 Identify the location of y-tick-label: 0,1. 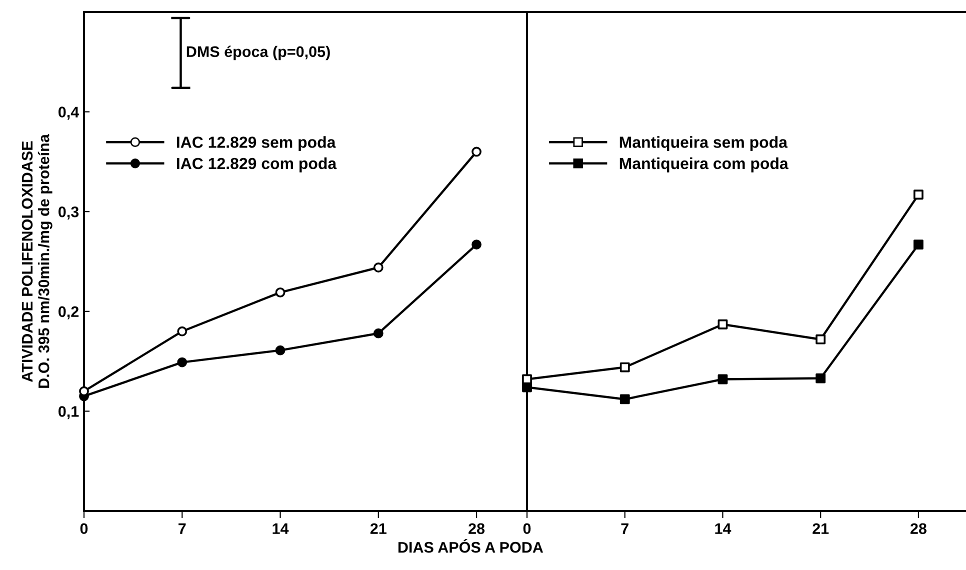
(68, 413).